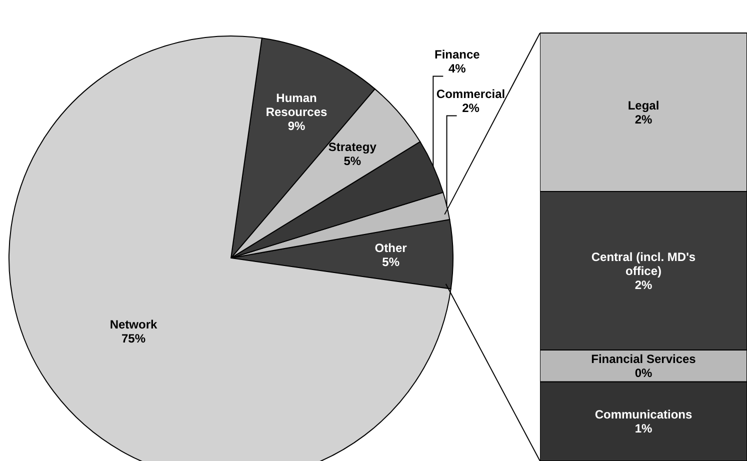  What do you see at coordinates (352, 147) in the screenshot?
I see `slice-label: Strategy` at bounding box center [352, 147].